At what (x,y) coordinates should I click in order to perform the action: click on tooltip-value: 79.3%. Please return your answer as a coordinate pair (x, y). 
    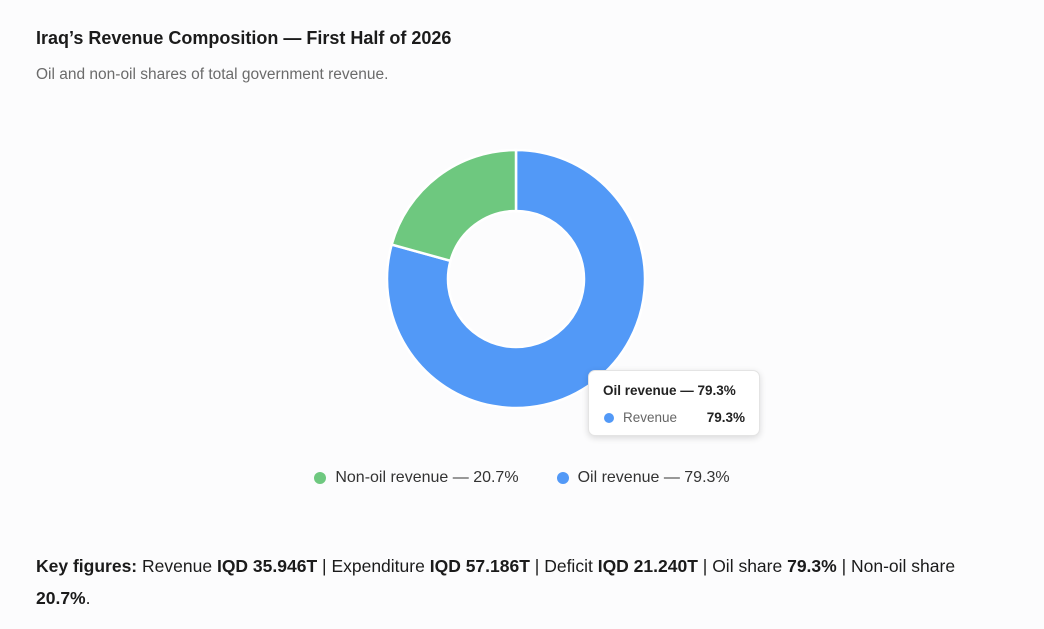
    Looking at the image, I should click on (726, 417).